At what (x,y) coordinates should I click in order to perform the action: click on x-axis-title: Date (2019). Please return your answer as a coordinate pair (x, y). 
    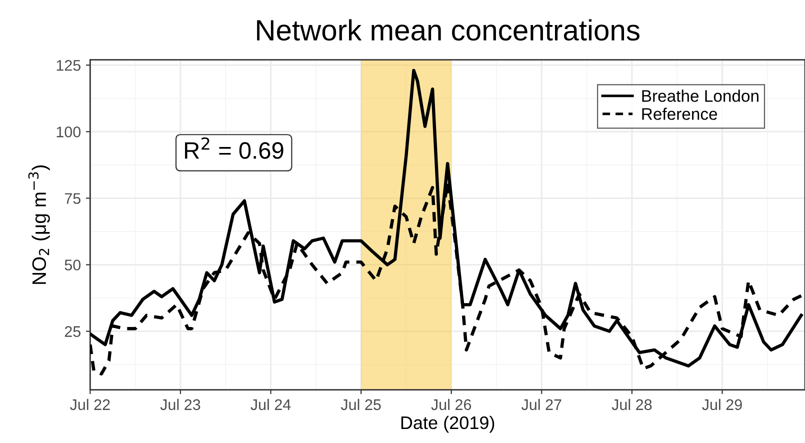
    Looking at the image, I should click on (447, 424).